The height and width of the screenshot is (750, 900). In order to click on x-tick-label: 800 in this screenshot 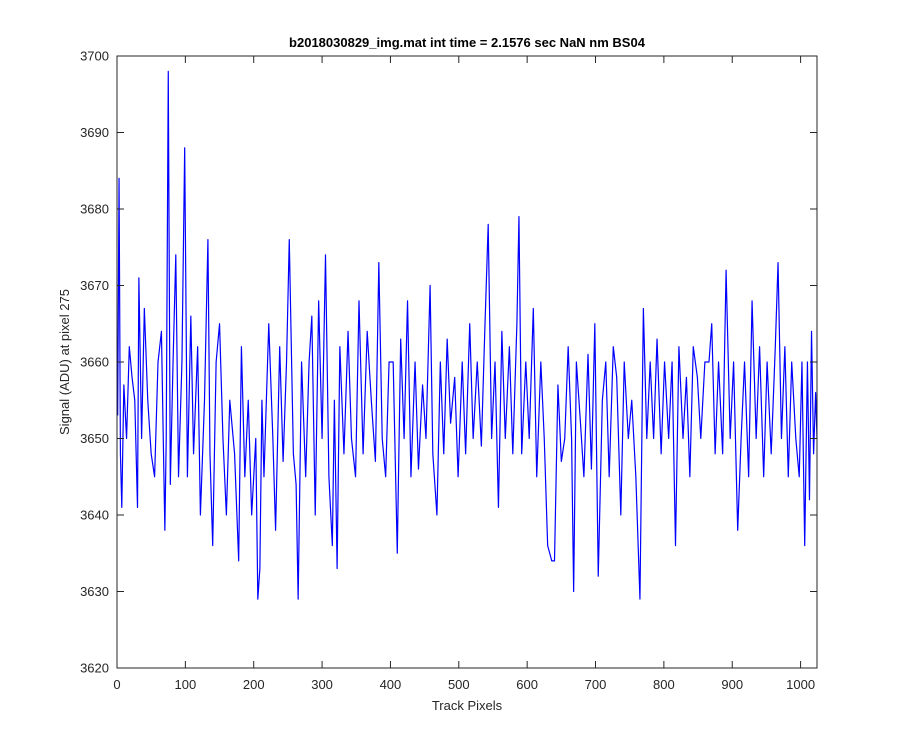, I will do `click(664, 684)`.